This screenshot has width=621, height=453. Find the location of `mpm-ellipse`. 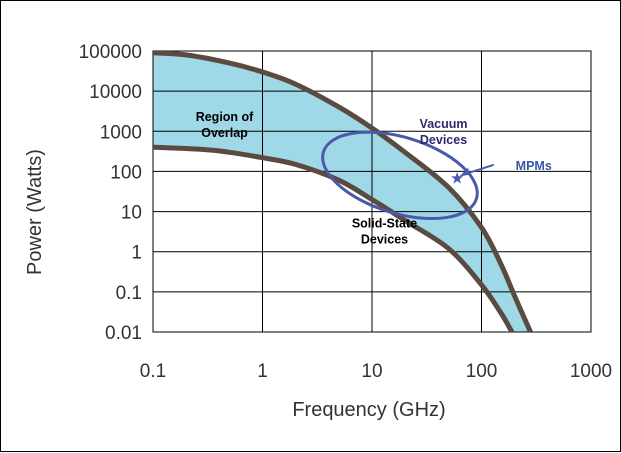

mpm-ellipse is located at coordinates (400, 175).